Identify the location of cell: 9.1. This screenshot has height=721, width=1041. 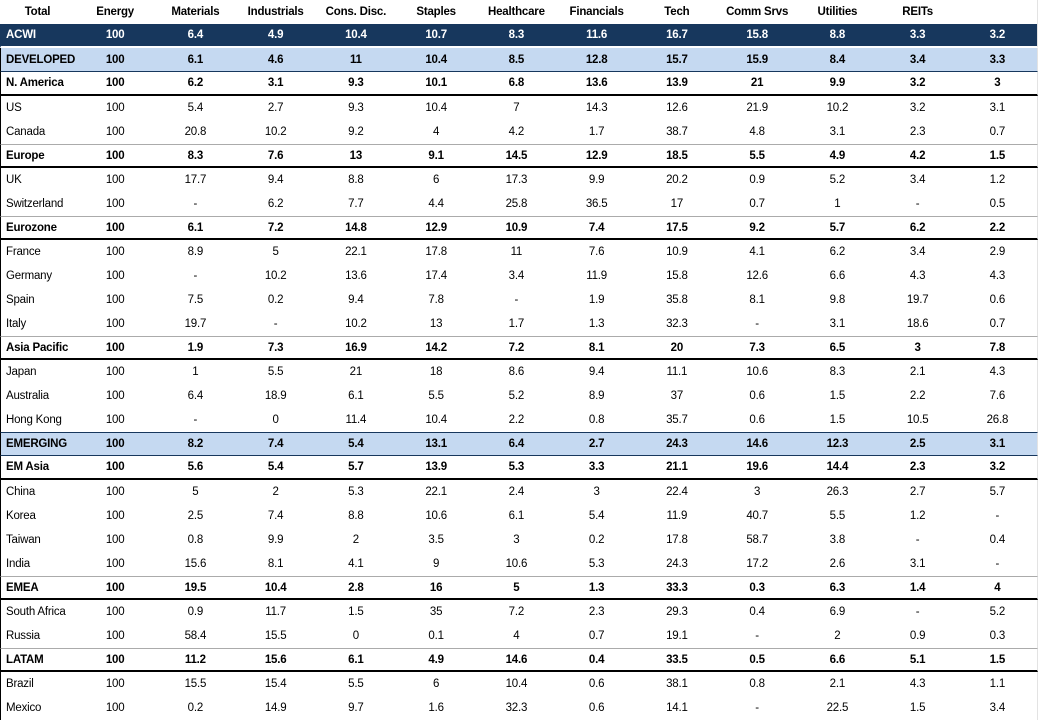
(436, 156).